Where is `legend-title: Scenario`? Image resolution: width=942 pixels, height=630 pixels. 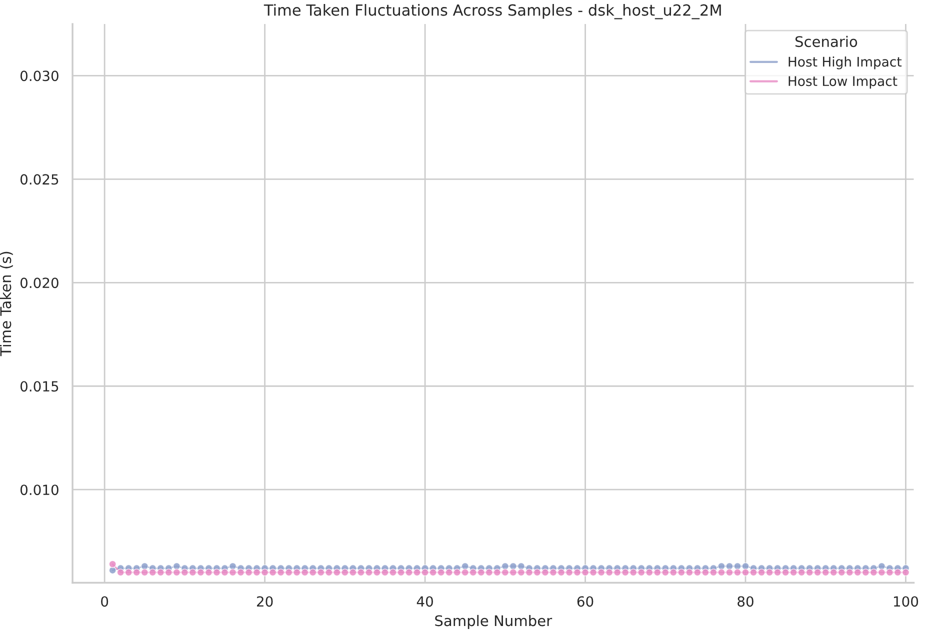 legend-title: Scenario is located at coordinates (826, 42).